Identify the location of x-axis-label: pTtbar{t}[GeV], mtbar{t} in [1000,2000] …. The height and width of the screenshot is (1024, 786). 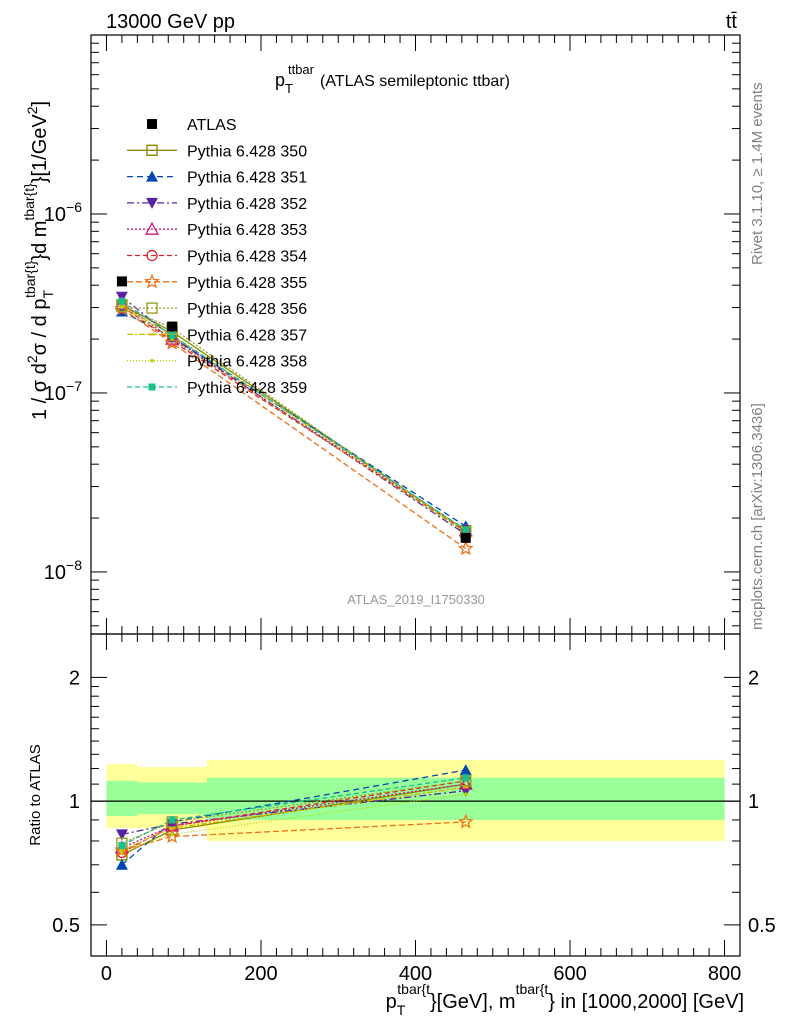
(565, 999).